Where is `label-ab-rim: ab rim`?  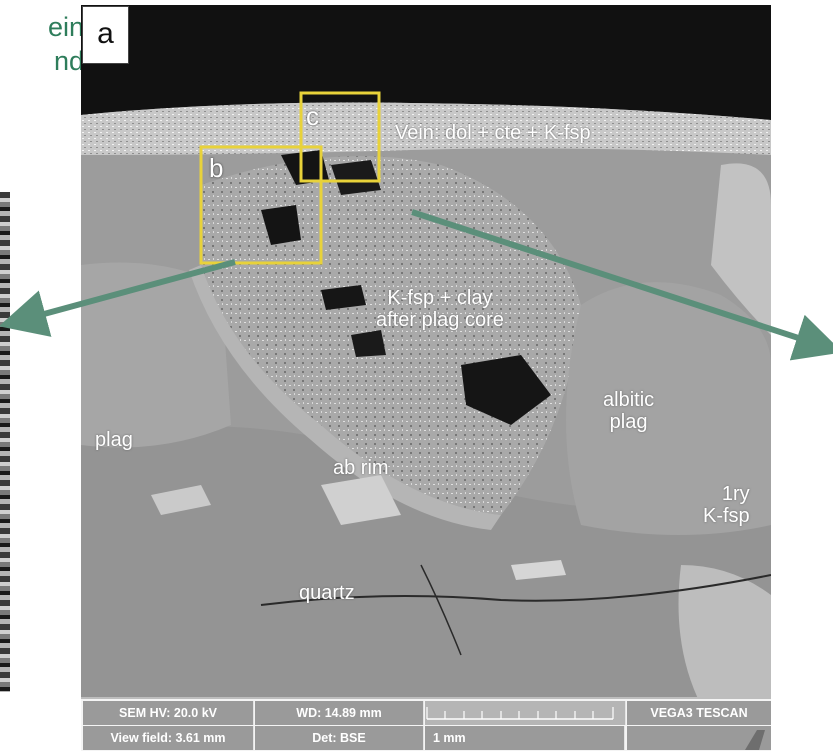 label-ab-rim: ab rim is located at coordinates (361, 468).